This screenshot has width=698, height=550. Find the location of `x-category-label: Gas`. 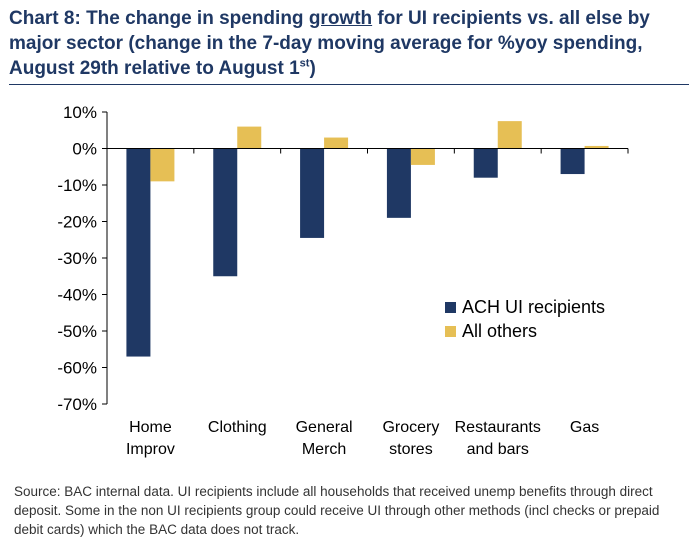

x-category-label: Gas is located at coordinates (584, 427).